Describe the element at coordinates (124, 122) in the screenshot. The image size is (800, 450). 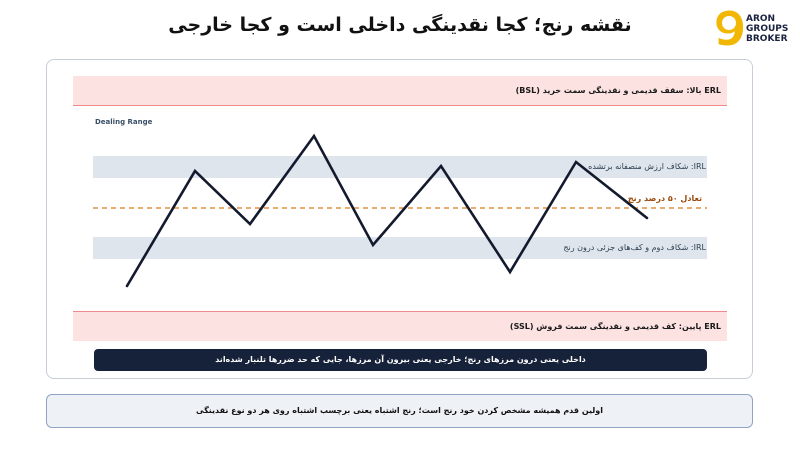
I see `dealing-range-label: Dealing Range` at that location.